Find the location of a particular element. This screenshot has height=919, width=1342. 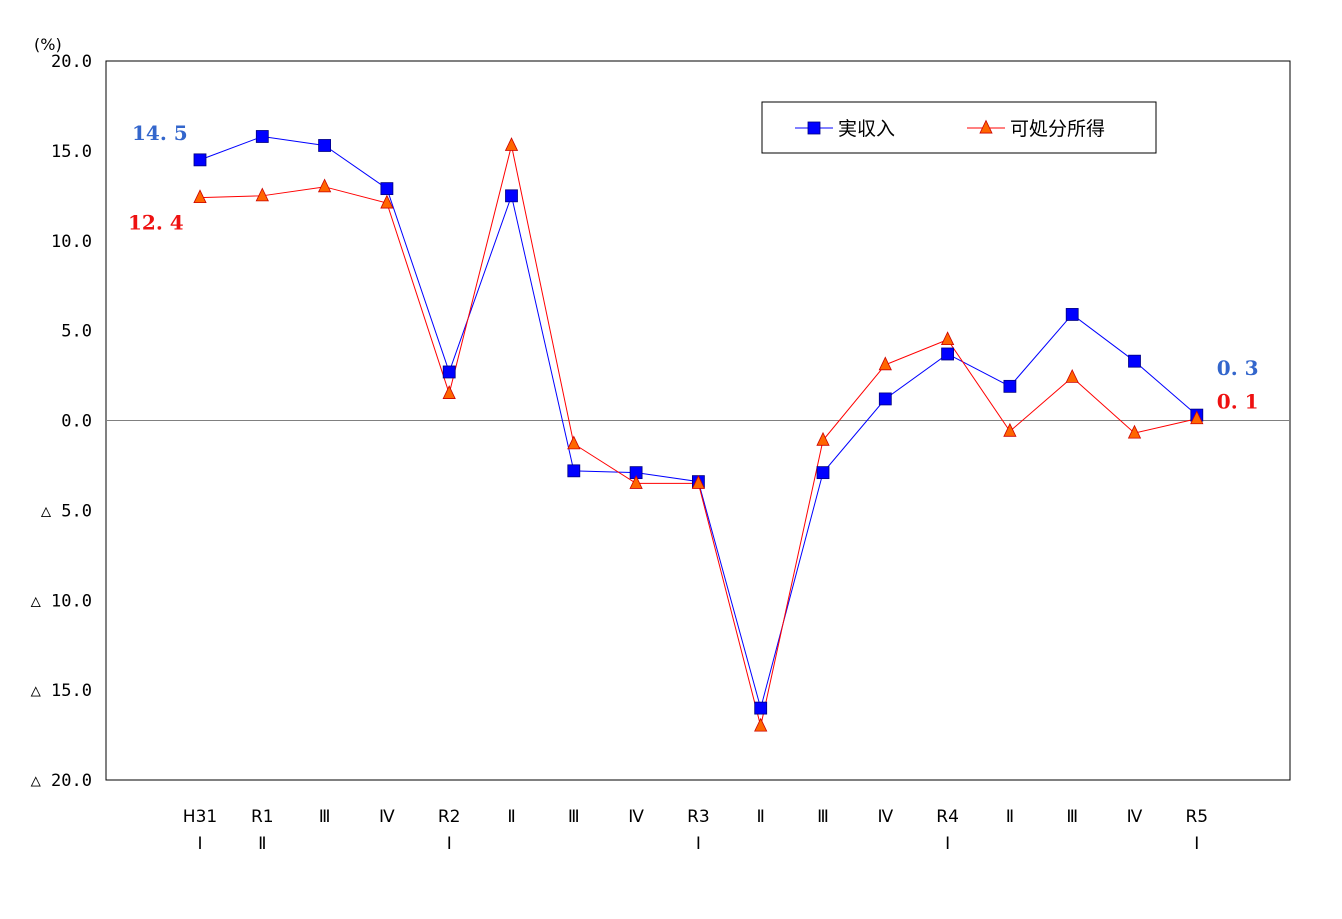

value-annotation: 12. 4 is located at coordinates (156, 223).